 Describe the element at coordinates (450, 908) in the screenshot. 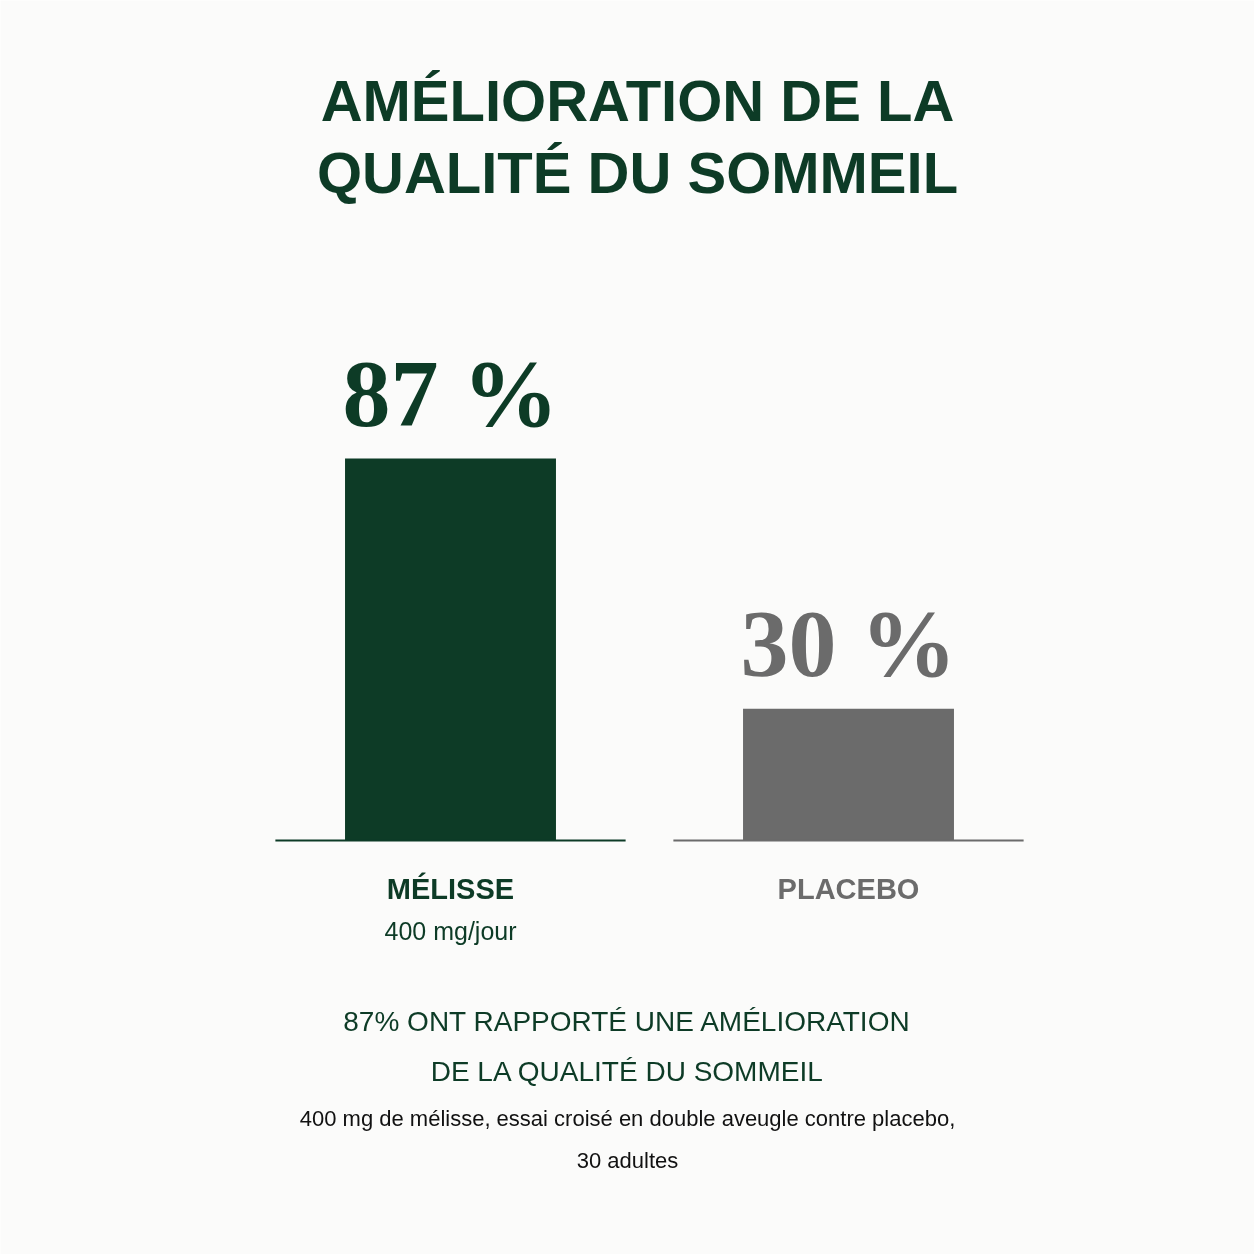

I see `x-tick-label: MÉLISSE 400 mg/jour` at that location.